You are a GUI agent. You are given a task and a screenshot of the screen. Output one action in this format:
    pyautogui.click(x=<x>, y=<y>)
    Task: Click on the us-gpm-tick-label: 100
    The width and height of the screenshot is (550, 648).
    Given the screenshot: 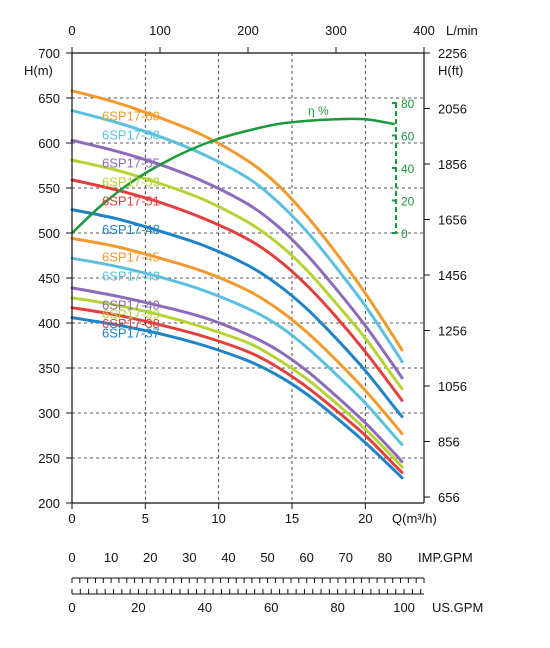 What is the action you would take?
    pyautogui.click(x=404, y=607)
    